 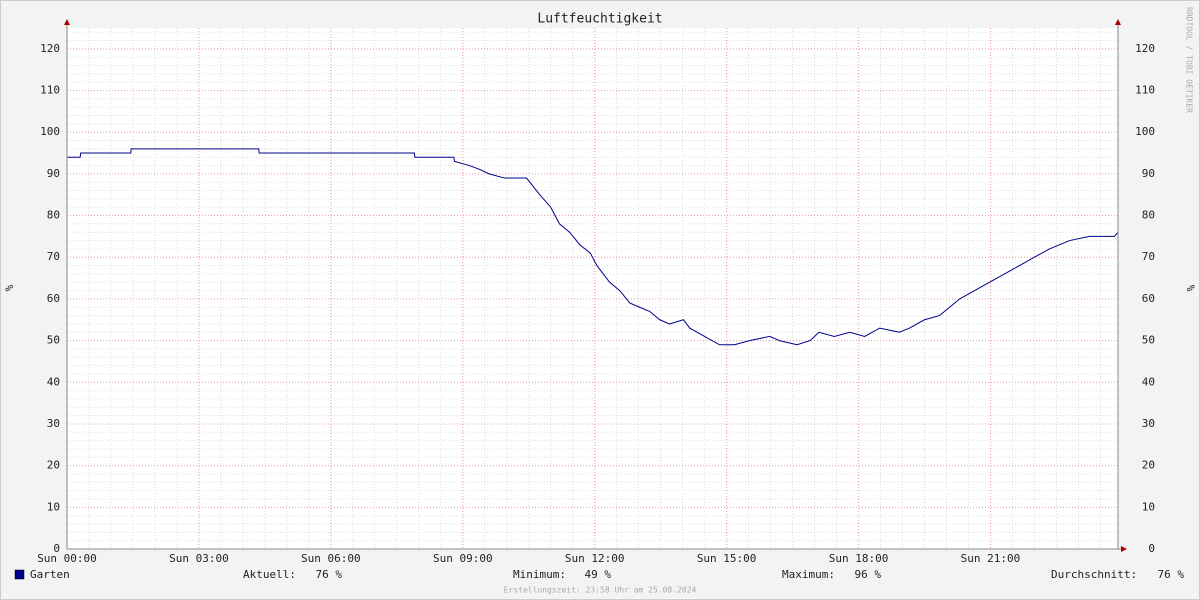 I want to click on x-tick-label: Sun 21:00, so click(x=991, y=558).